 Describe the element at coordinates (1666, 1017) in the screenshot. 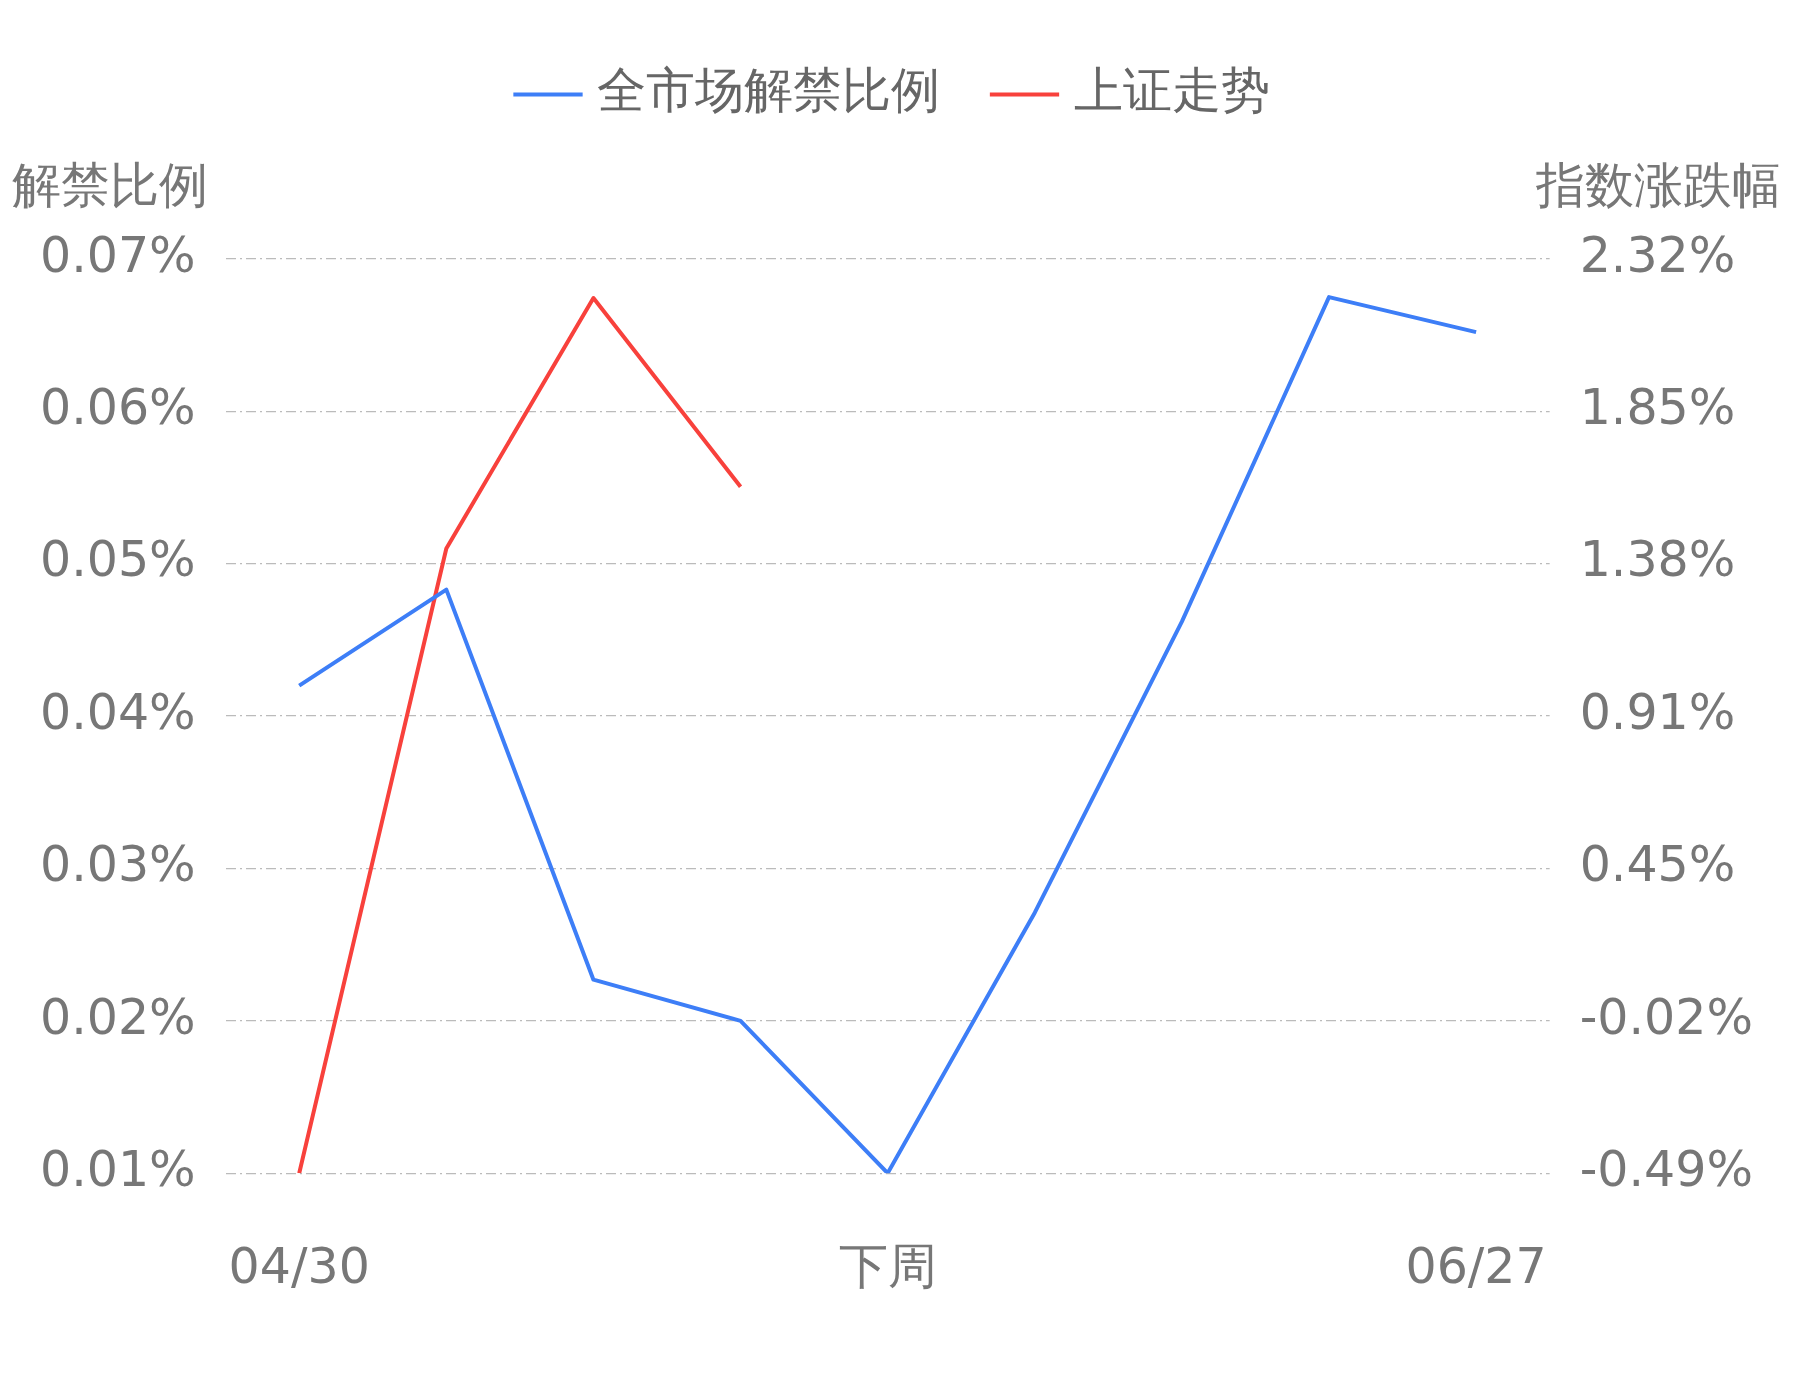

I see `y2-tick-label: -0.02%` at that location.